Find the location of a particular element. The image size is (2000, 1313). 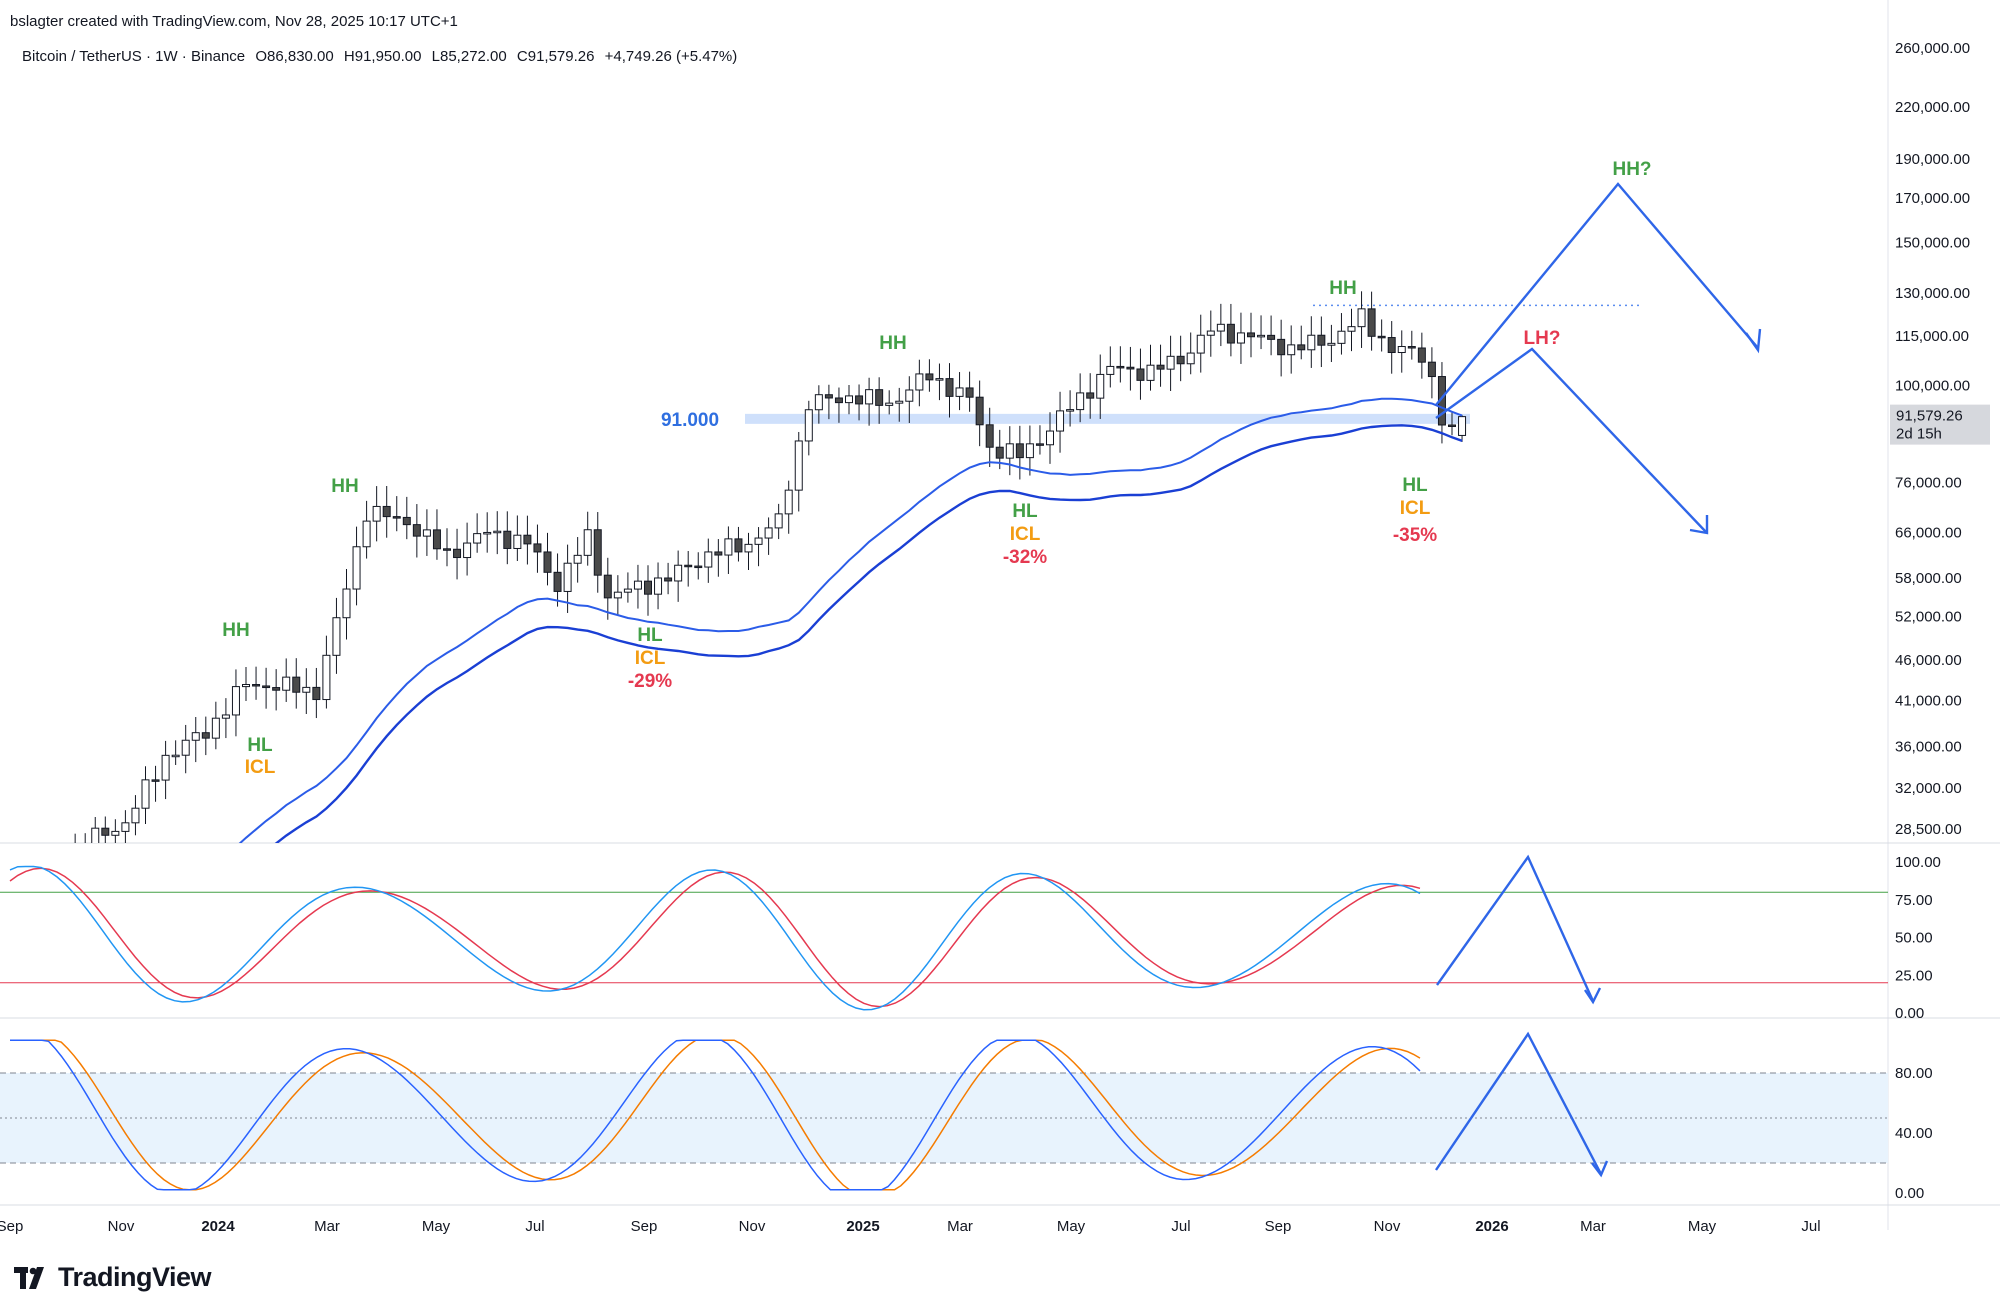

time-tick-label: May is located at coordinates (1702, 1226).